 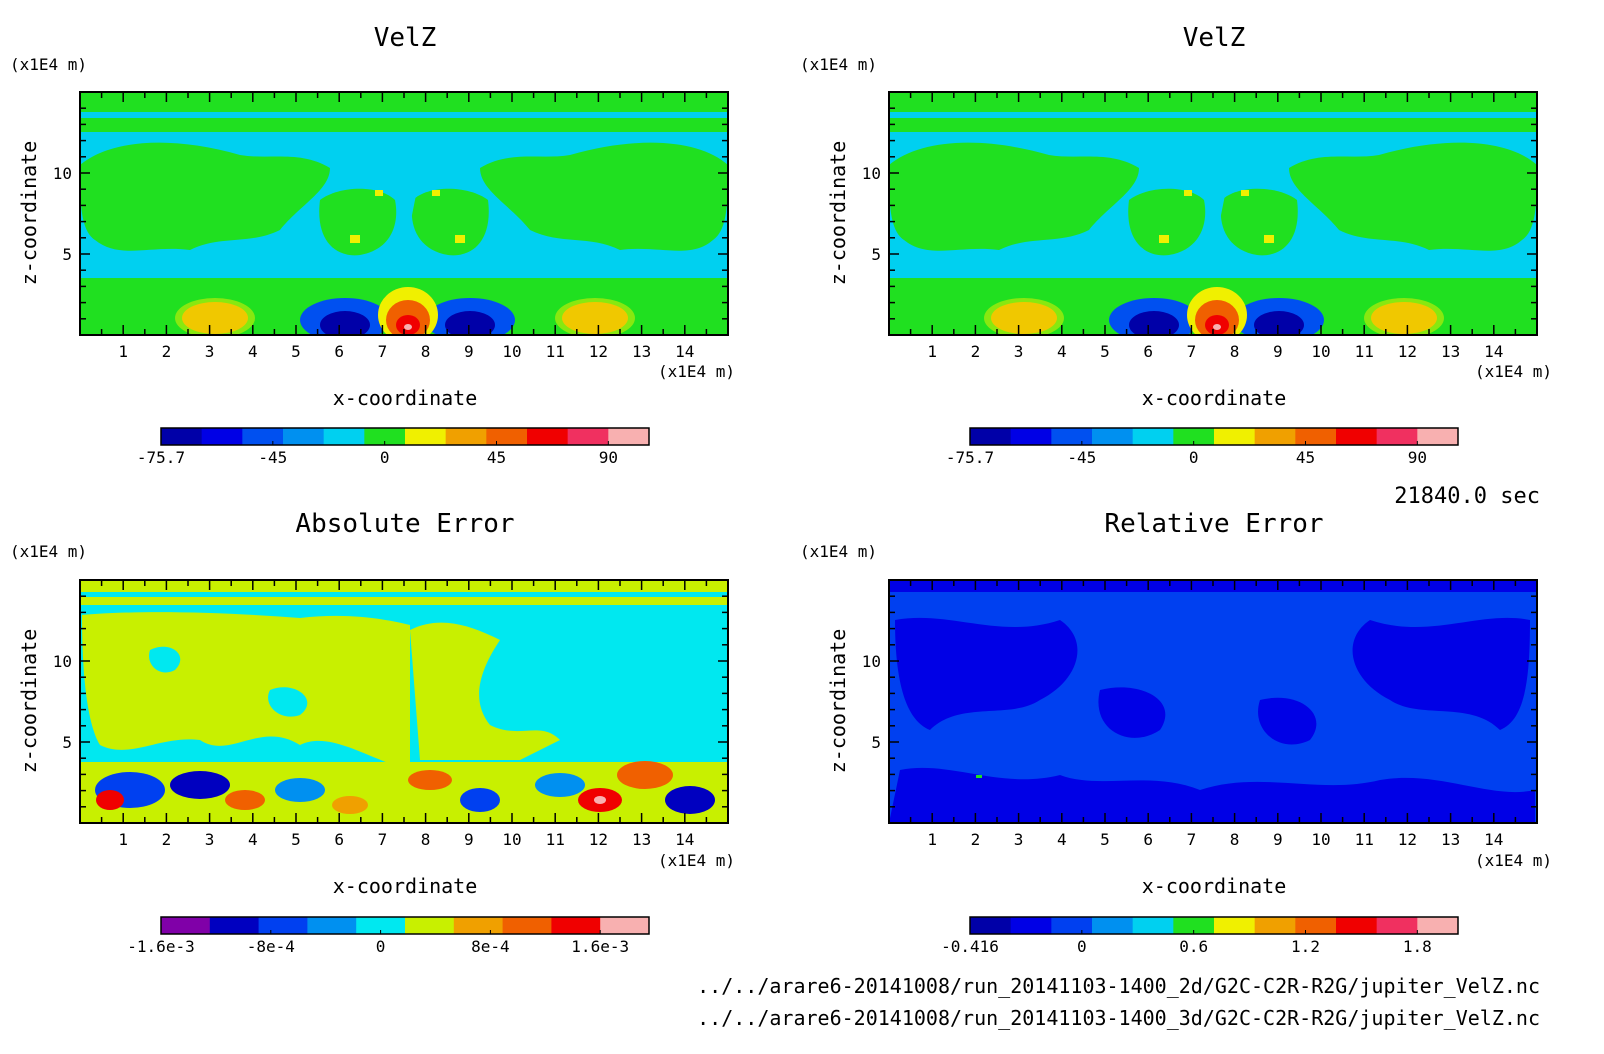 What do you see at coordinates (271, 946) in the screenshot?
I see `colorbar-tick-label: -8e-4` at bounding box center [271, 946].